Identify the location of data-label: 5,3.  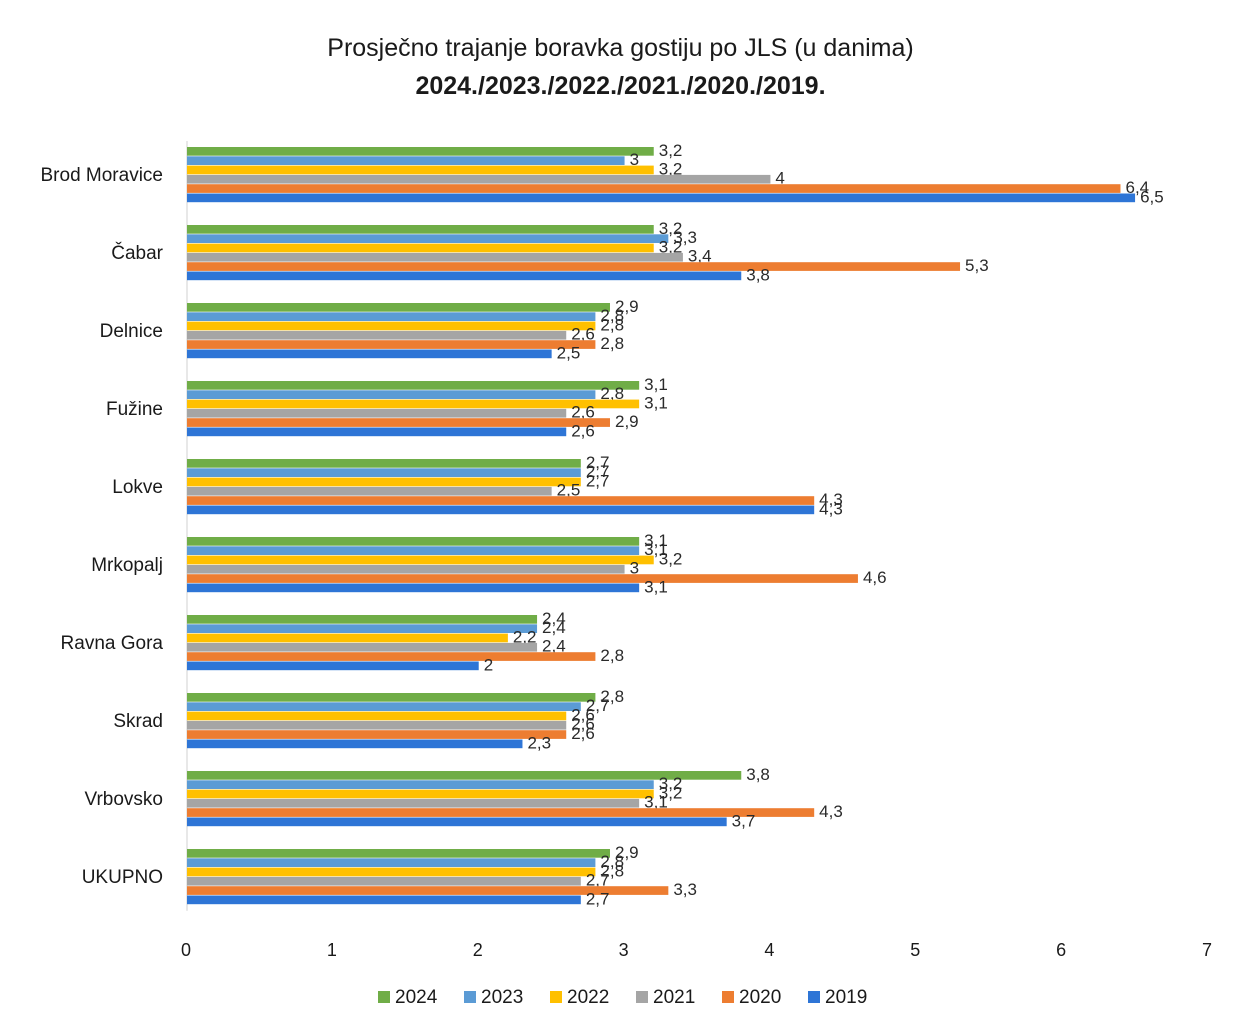
(977, 265).